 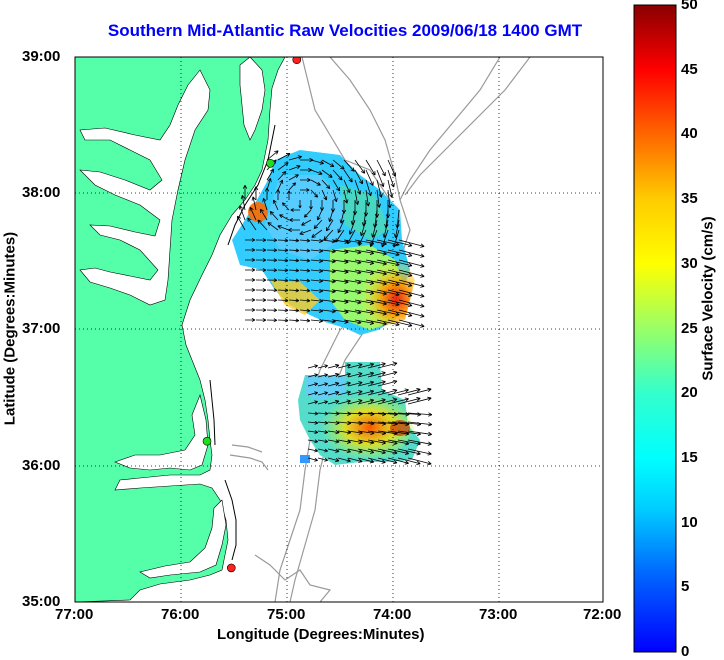 I want to click on x-tick-label: 76:00, so click(x=180, y=614).